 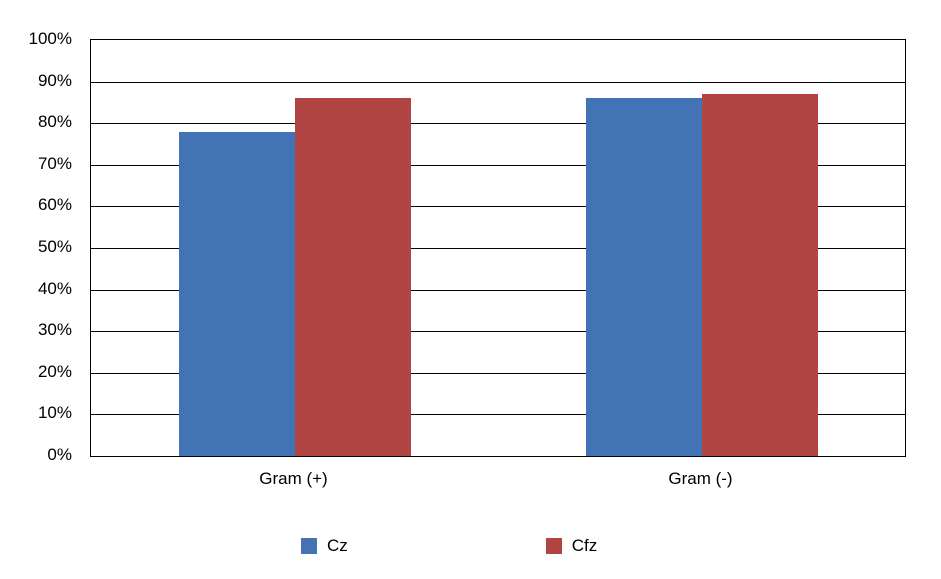 I want to click on legend-swatch-cfz, so click(x=553, y=546).